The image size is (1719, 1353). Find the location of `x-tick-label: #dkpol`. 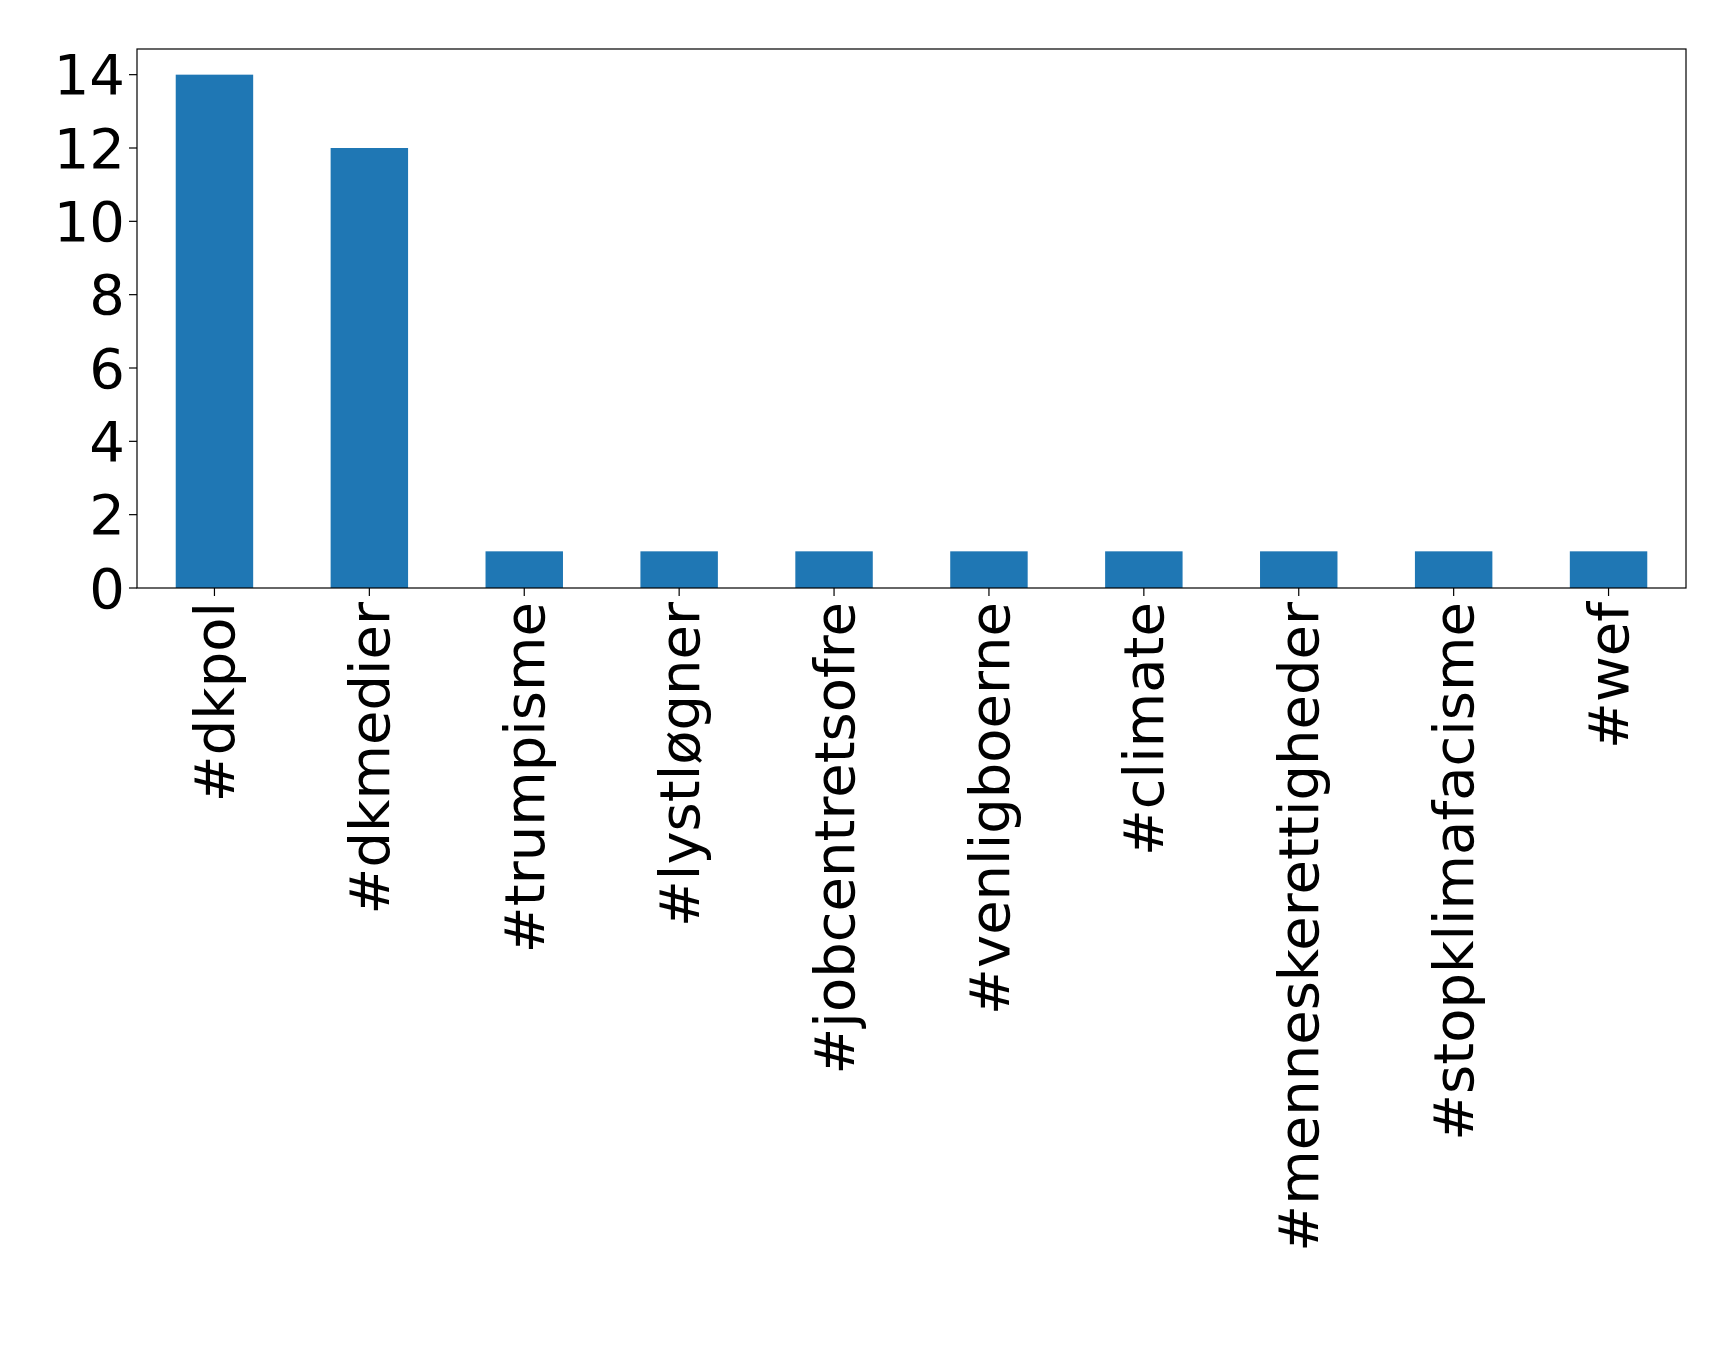

x-tick-label: #dkpol is located at coordinates (215, 702).